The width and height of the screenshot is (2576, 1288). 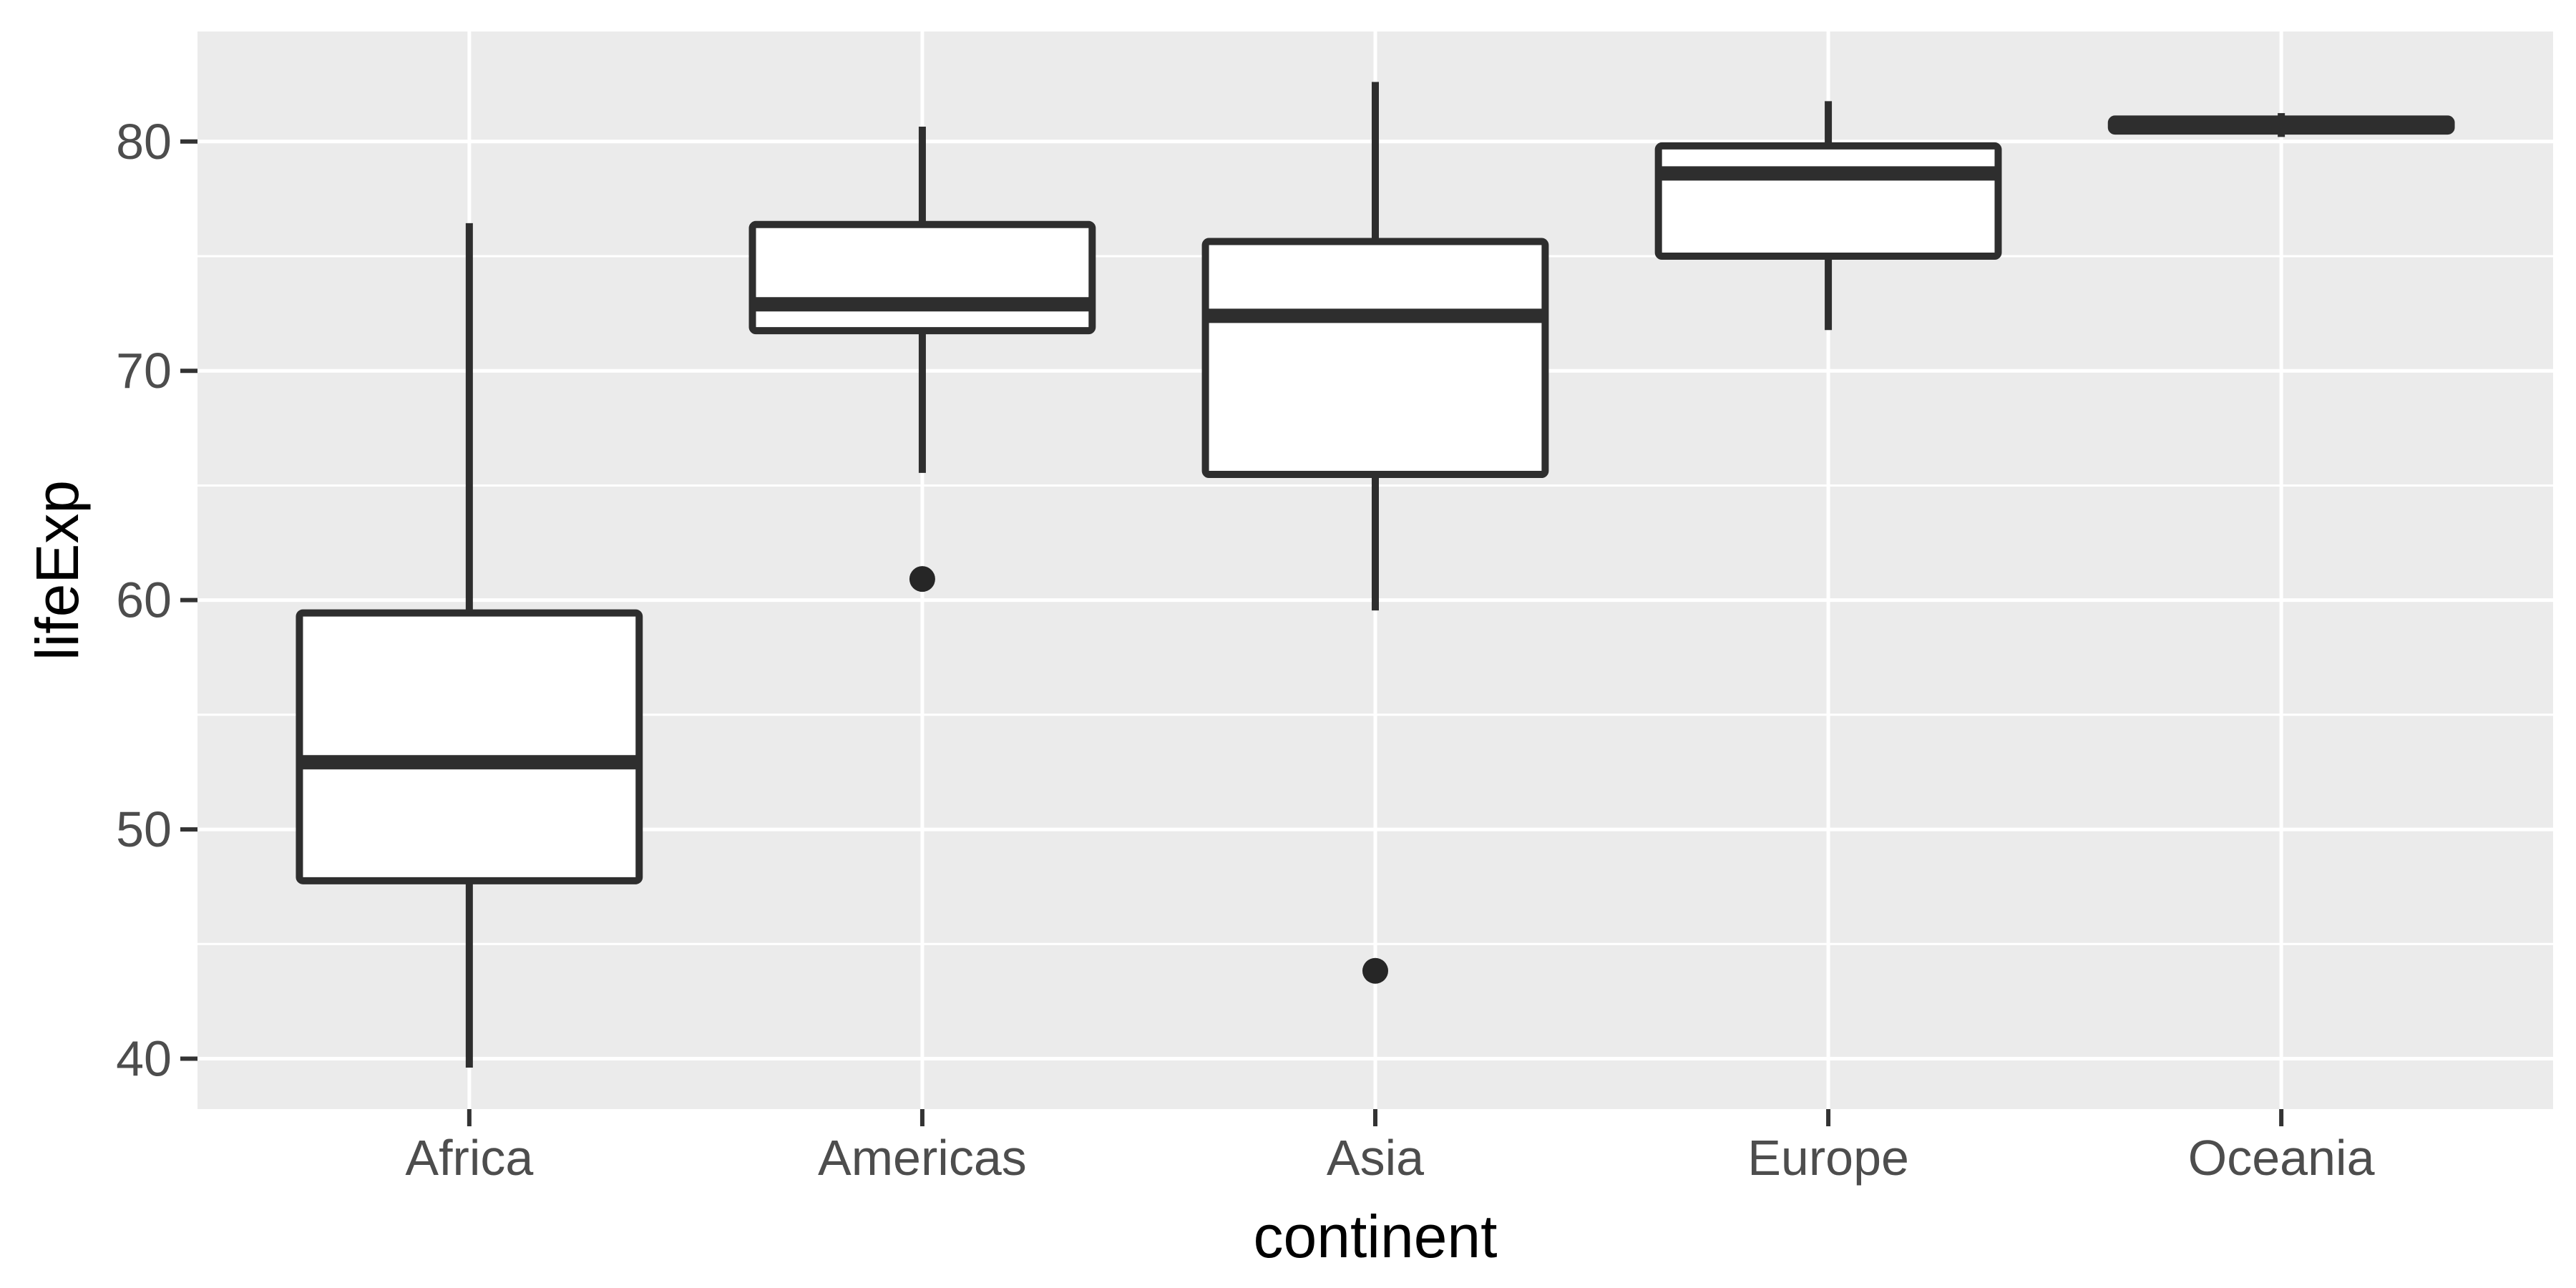 I want to click on x-tick-label-europe: Europe, so click(x=1828, y=1158).